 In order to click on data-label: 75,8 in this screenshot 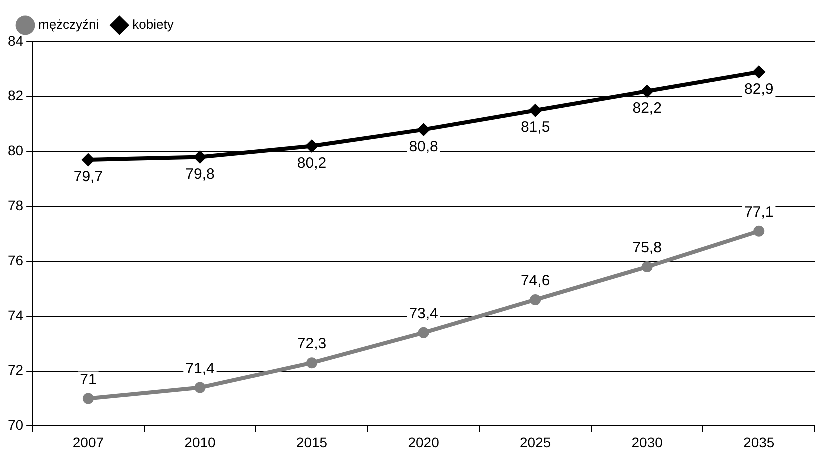, I will do `click(647, 248)`.